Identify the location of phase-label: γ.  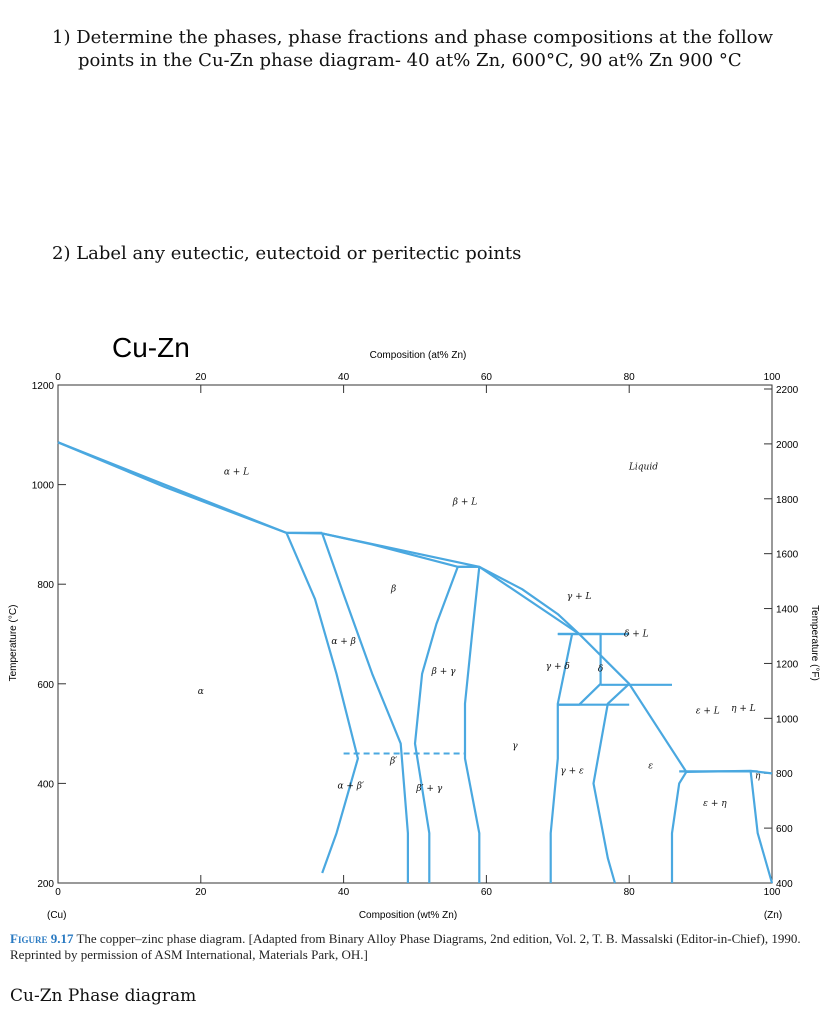
(515, 747).